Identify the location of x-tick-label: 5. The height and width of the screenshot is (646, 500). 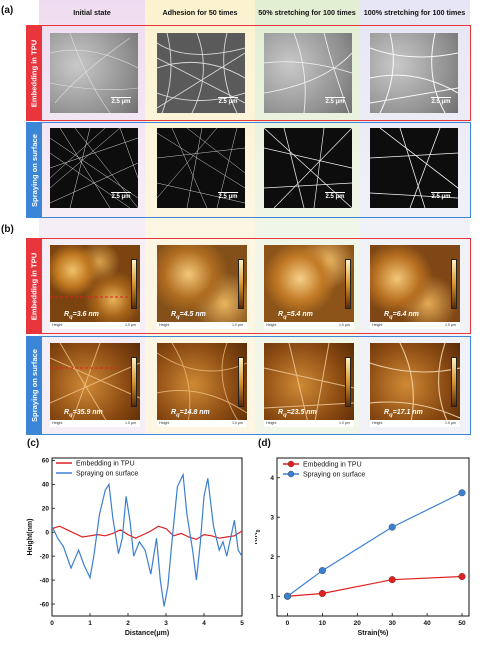
(242, 623).